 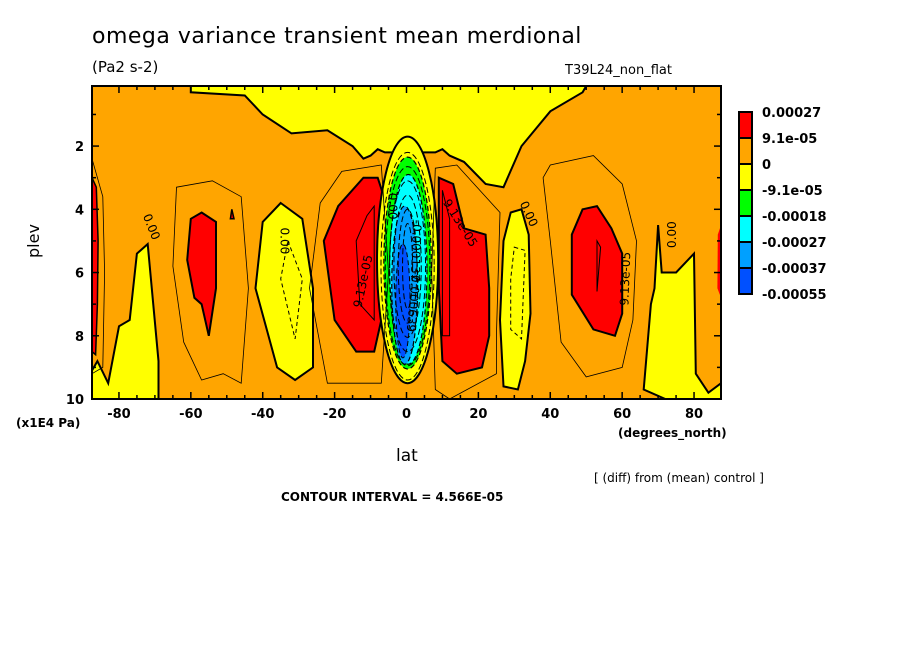 I want to click on nh-tropical-inner, so click(x=446, y=263).